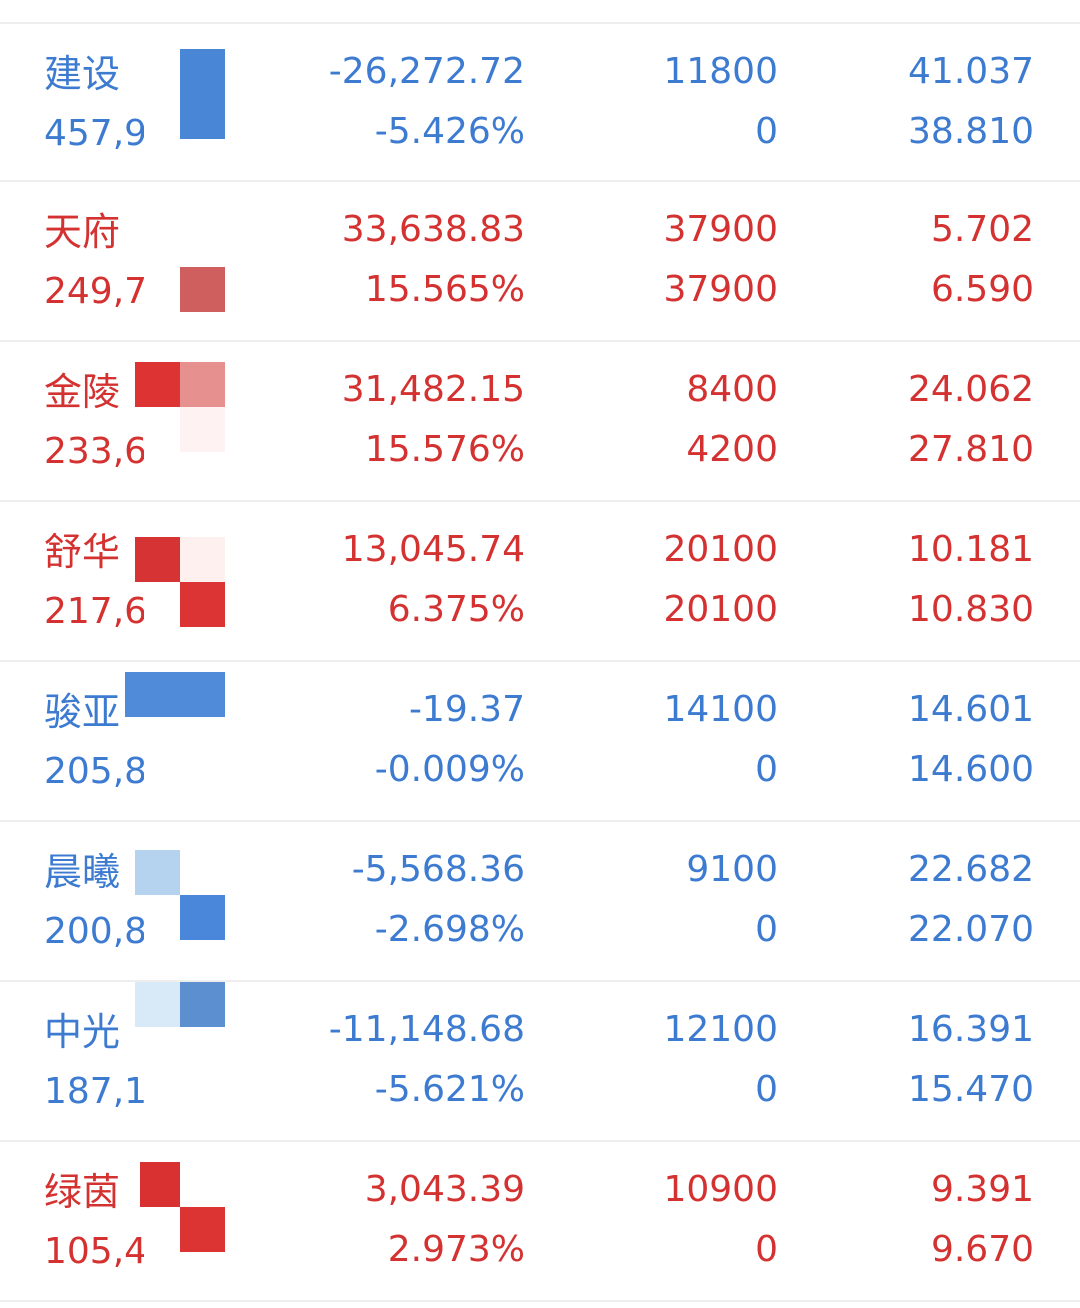  Describe the element at coordinates (971, 389) in the screenshot. I see `price-primary: 24.062` at that location.